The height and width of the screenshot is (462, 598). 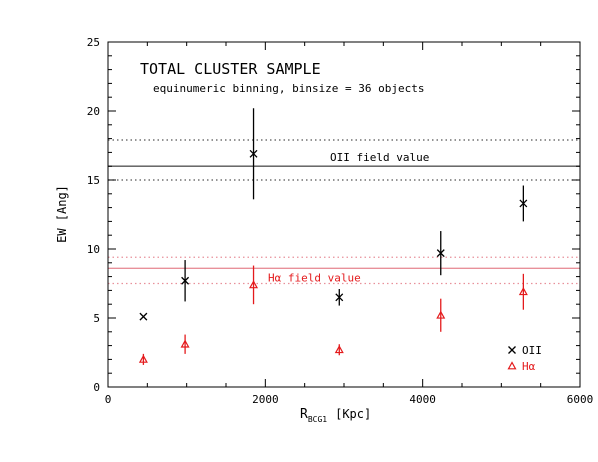 What do you see at coordinates (317, 419) in the screenshot?
I see `x-axis-label-subscript: BCG1` at bounding box center [317, 419].